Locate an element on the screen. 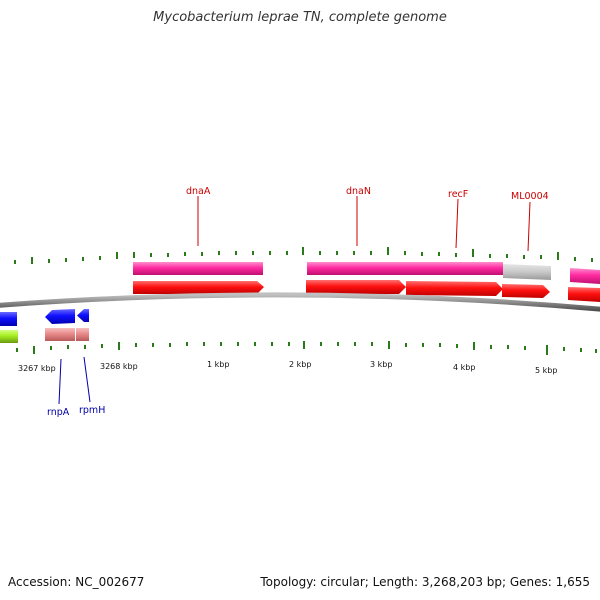 The width and height of the screenshot is (600, 600). gene-label-dnaN: dnaN is located at coordinates (358, 191).